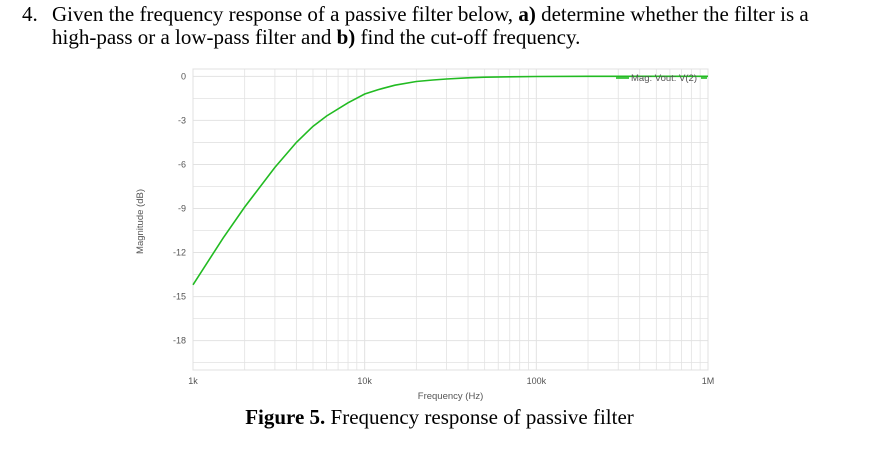 Image resolution: width=879 pixels, height=452 pixels. What do you see at coordinates (482, 417) in the screenshot?
I see `figure-caption-text: Frequency response of passive filter` at bounding box center [482, 417].